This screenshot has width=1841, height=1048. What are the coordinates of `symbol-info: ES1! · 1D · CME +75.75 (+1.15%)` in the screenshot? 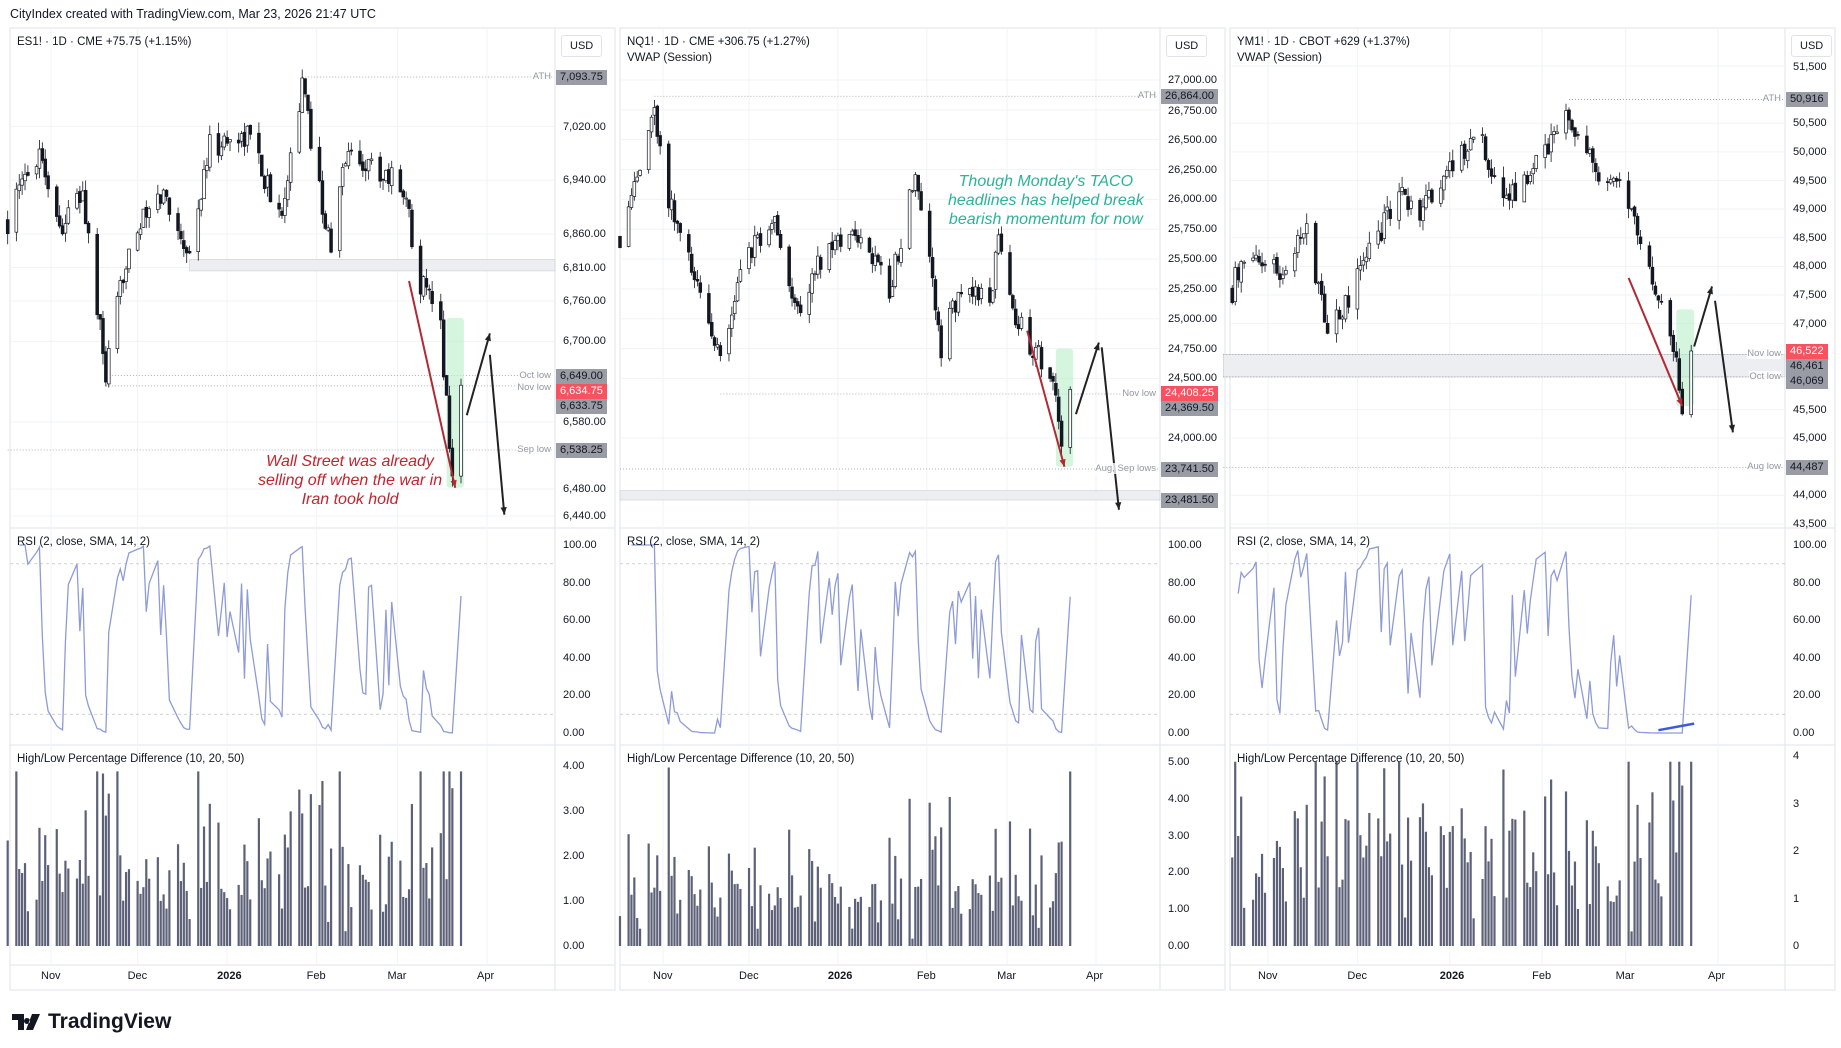 It's located at (104, 42).